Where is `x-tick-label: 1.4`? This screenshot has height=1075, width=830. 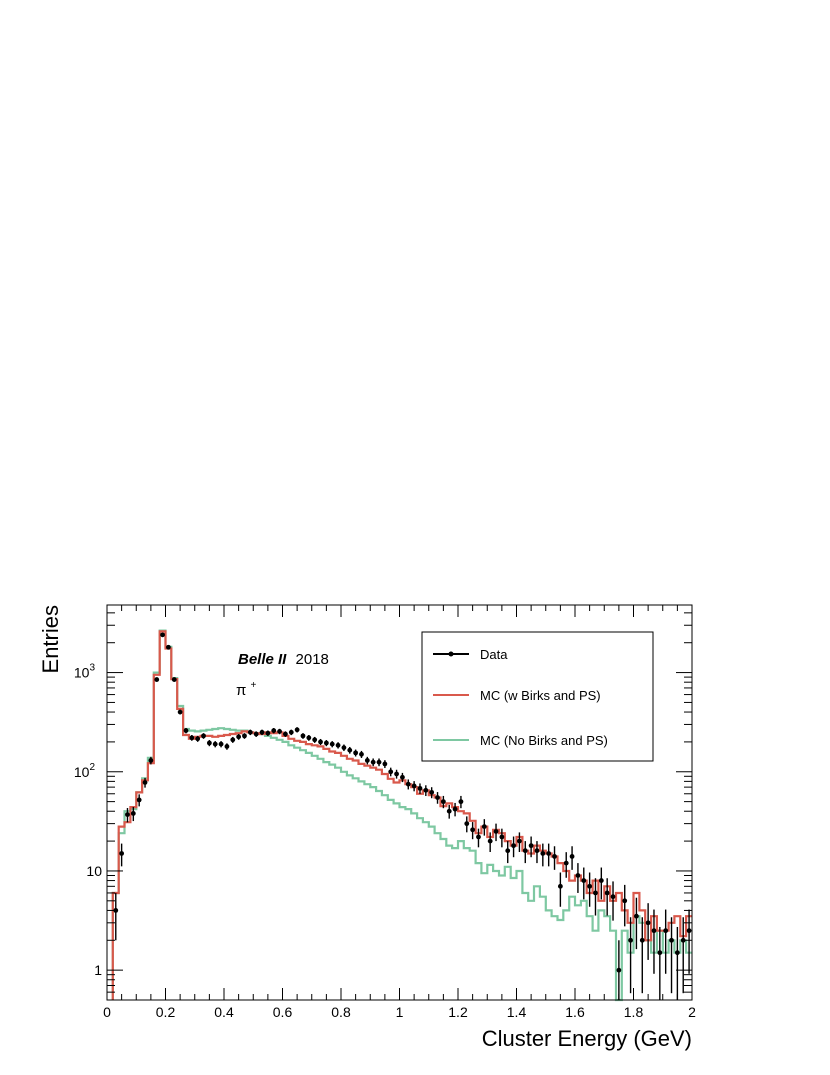 x-tick-label: 1.4 is located at coordinates (517, 1012).